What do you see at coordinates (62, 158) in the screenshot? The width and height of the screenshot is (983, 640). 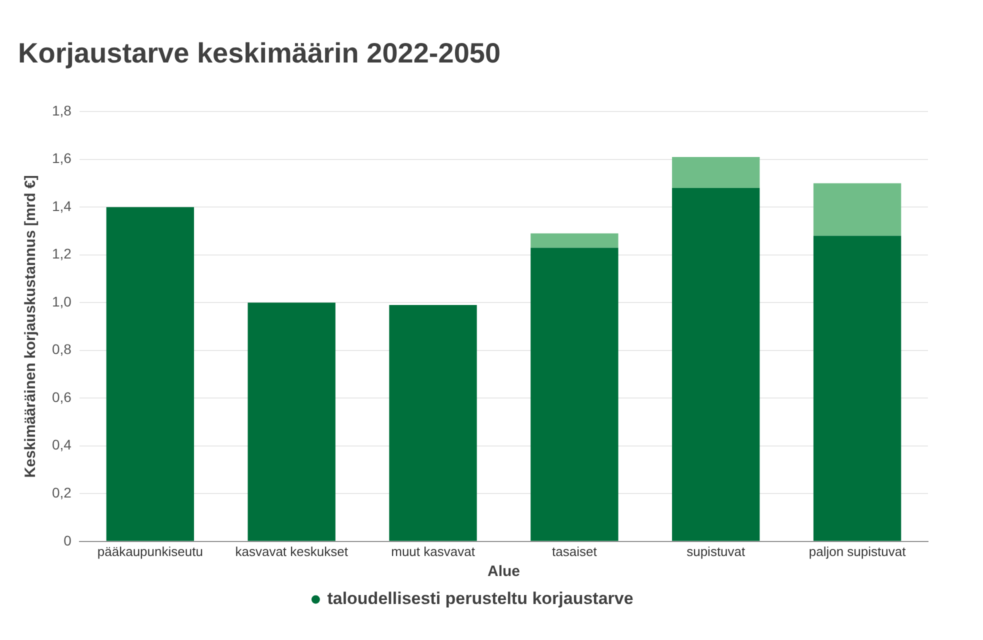 I see `y-tick-label: 1,6` at bounding box center [62, 158].